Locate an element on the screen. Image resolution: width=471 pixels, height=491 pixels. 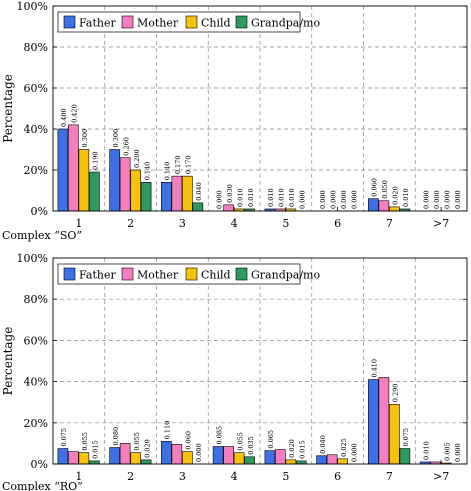
legend: Father Mother Child Grandpa/mo is located at coordinates (188, 274).